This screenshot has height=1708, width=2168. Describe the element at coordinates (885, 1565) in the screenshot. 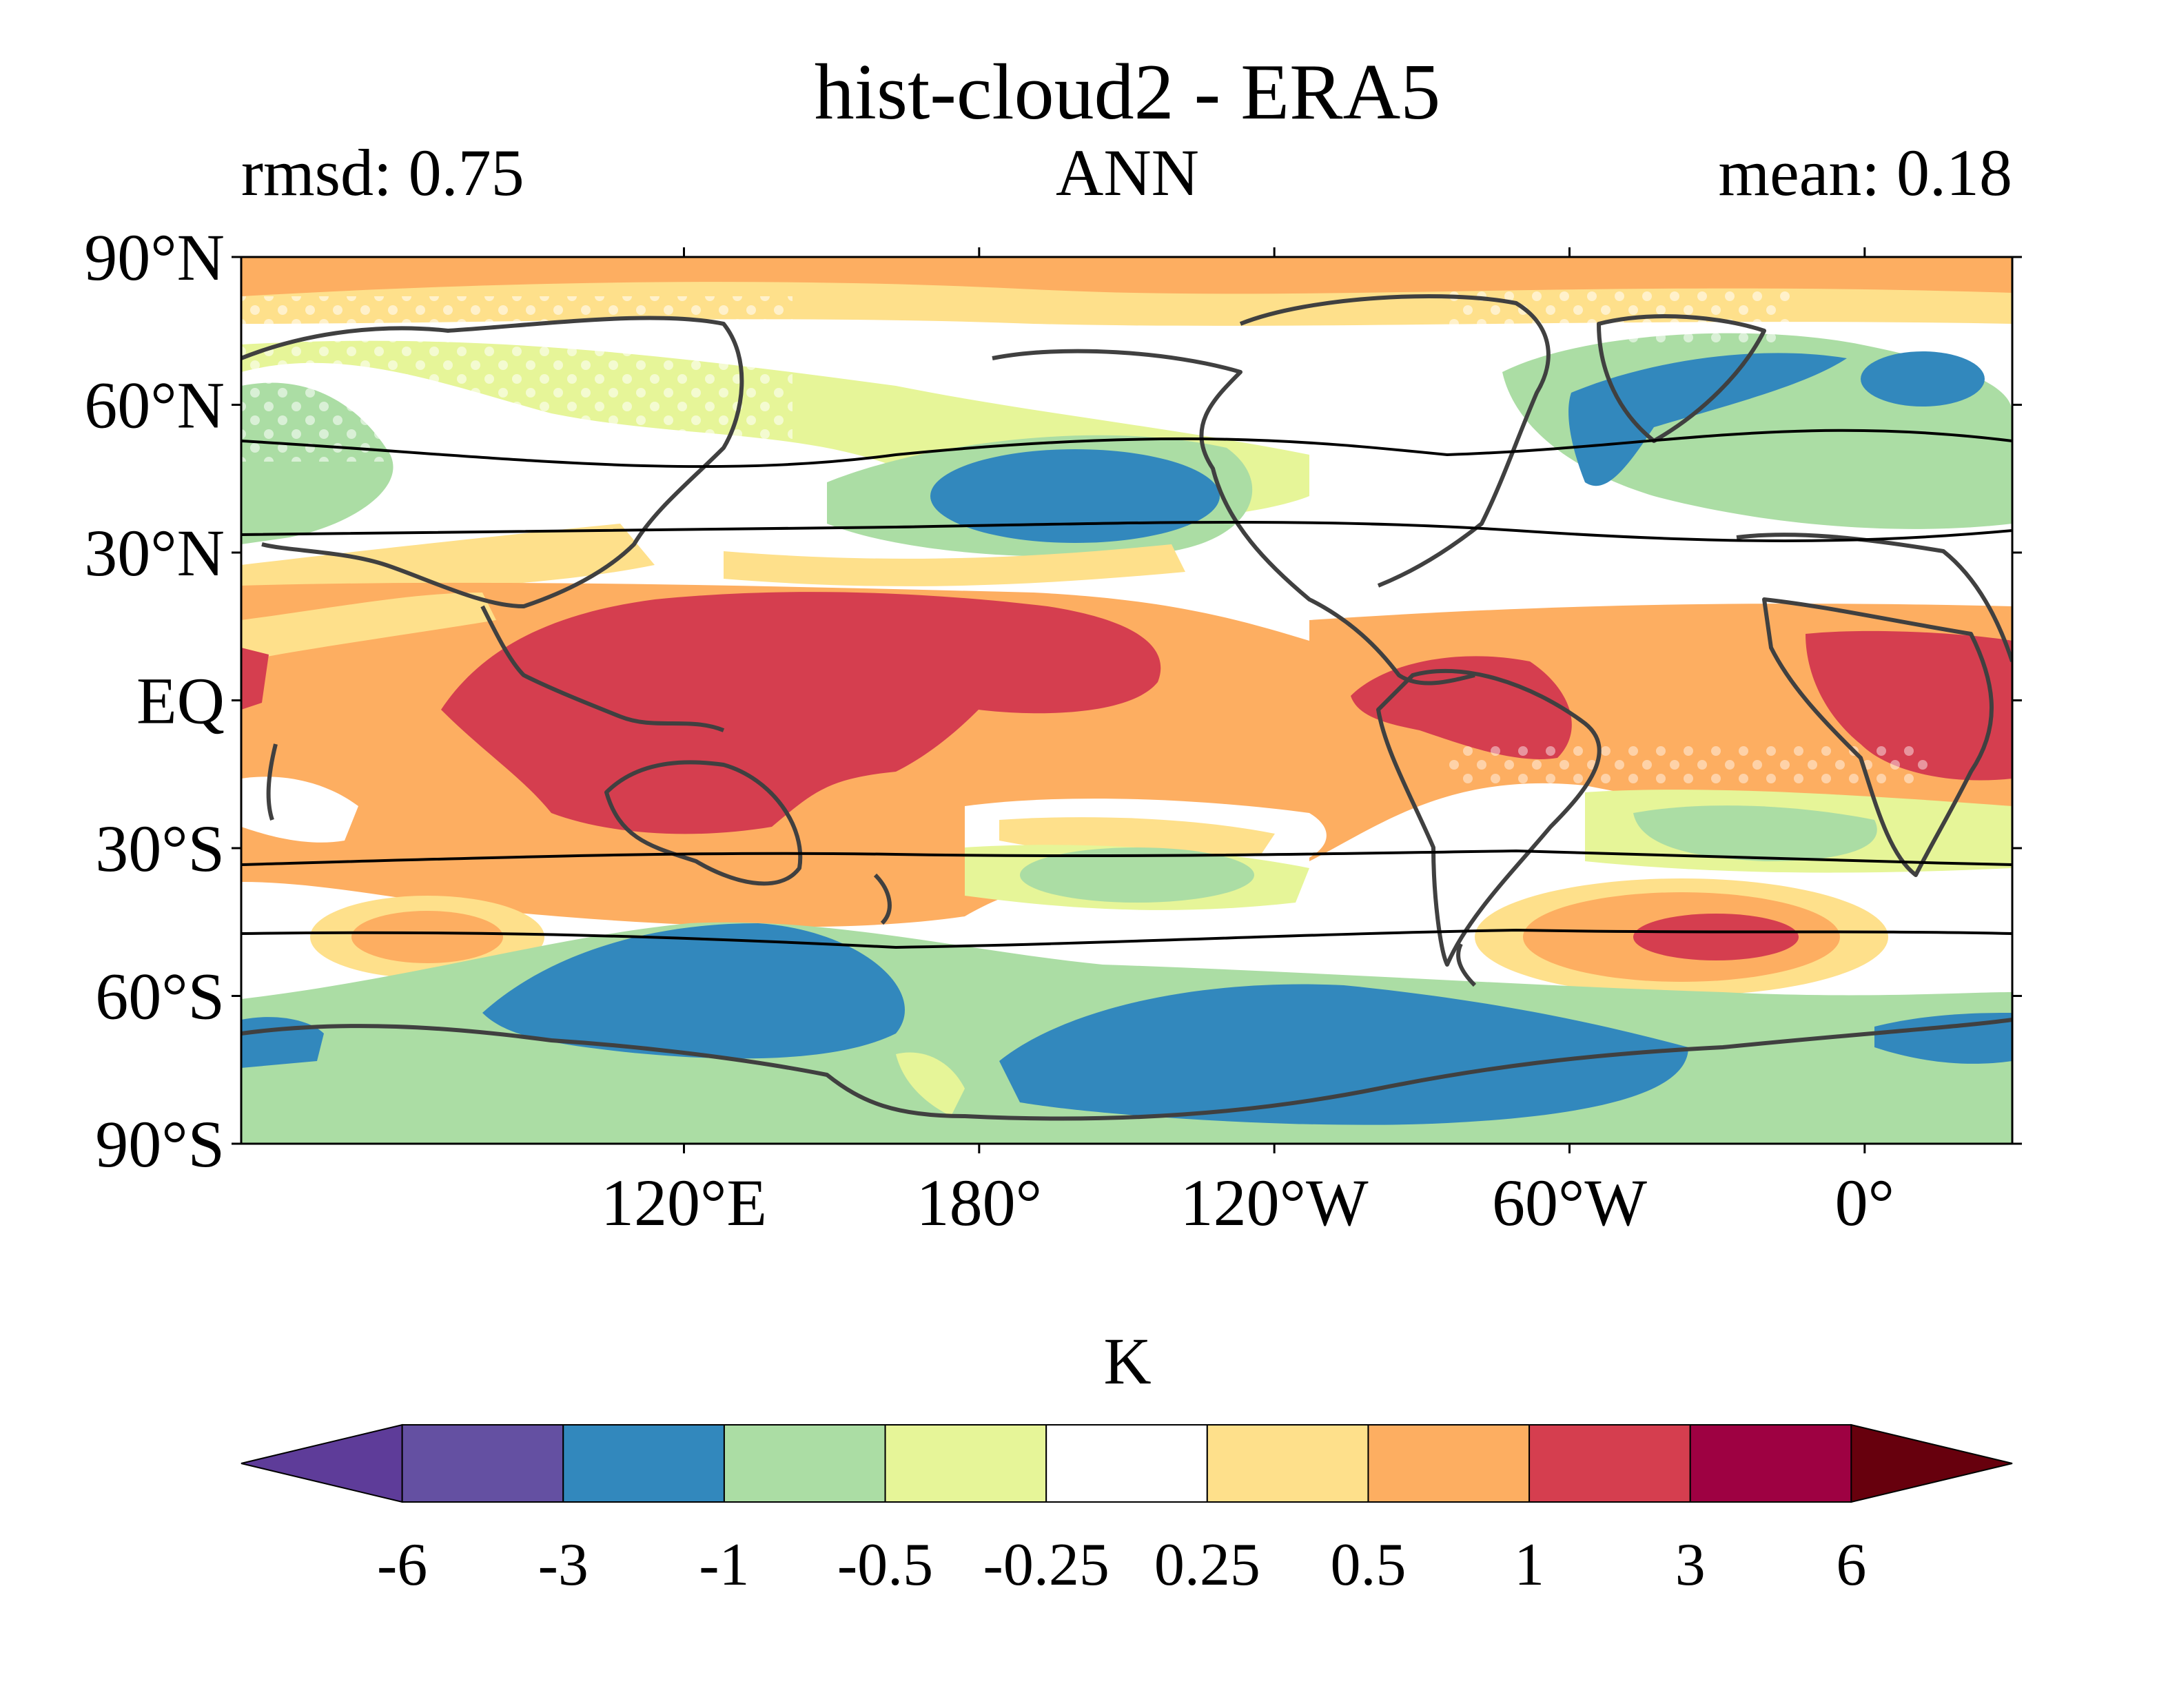

I see `colorbar-tick-label: -0.5` at that location.